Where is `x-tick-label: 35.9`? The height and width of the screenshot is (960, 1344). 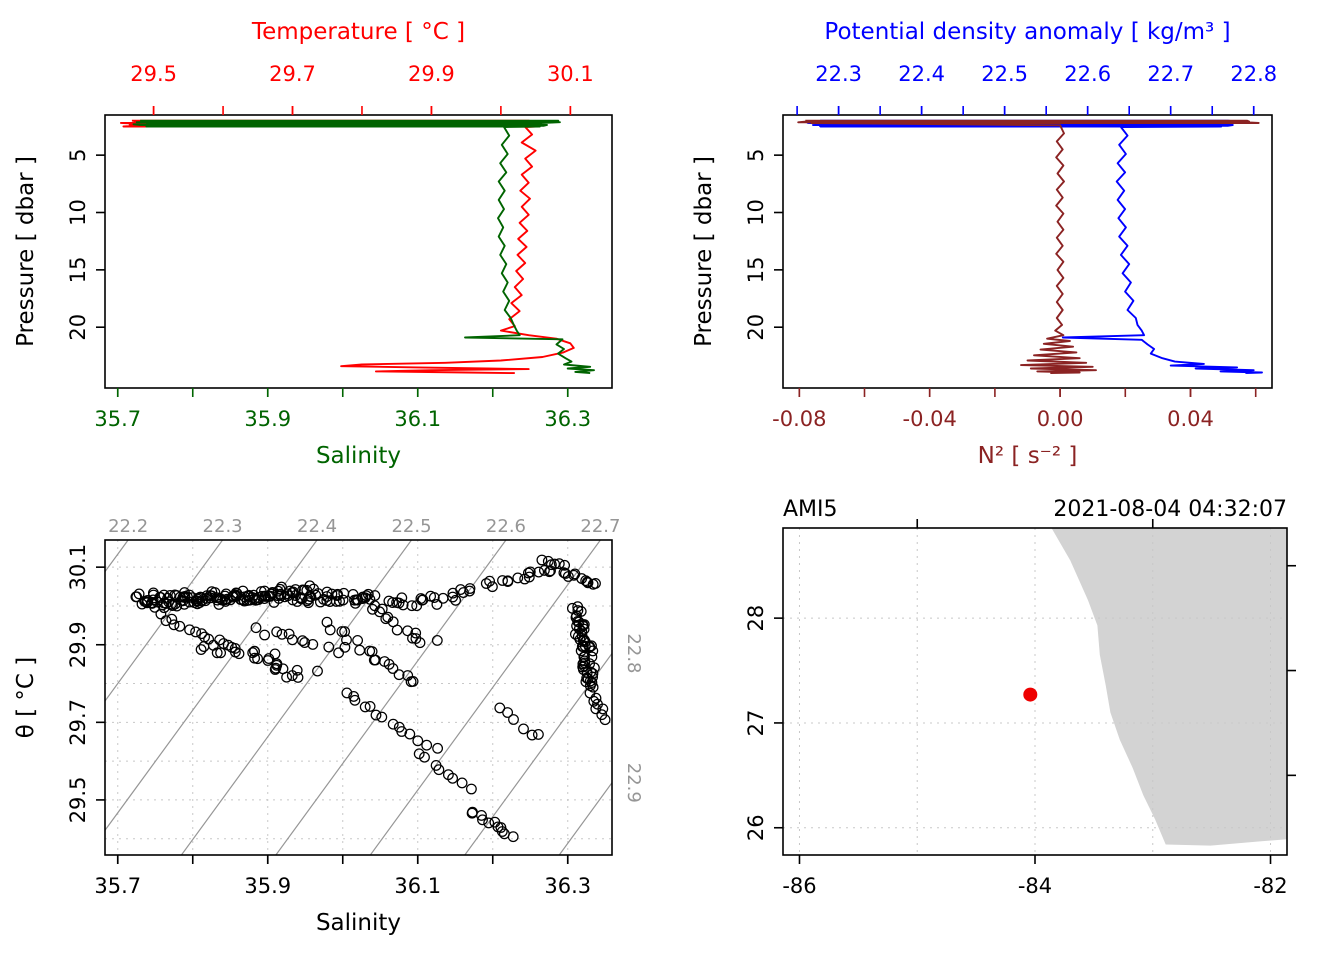 x-tick-label: 35.9 is located at coordinates (267, 886).